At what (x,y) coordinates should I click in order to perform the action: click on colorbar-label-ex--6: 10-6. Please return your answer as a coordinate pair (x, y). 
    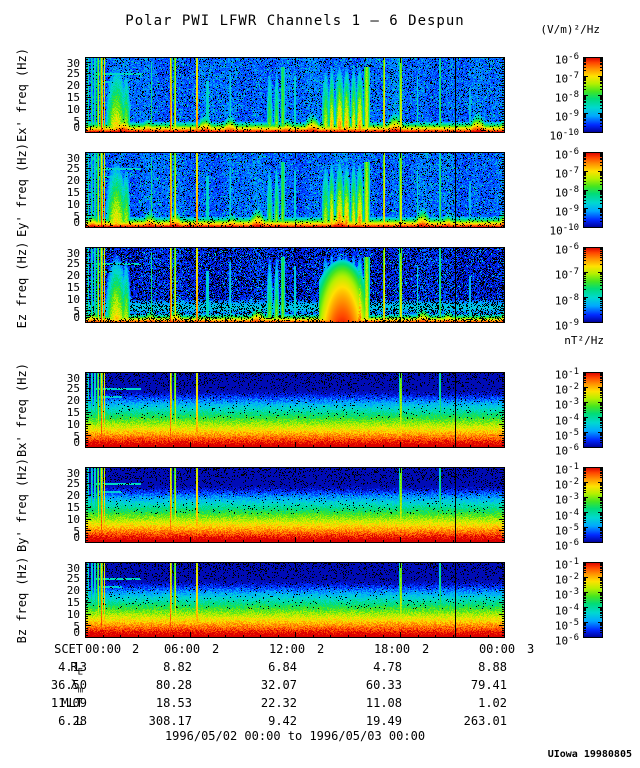
    Looking at the image, I should click on (566, 59).